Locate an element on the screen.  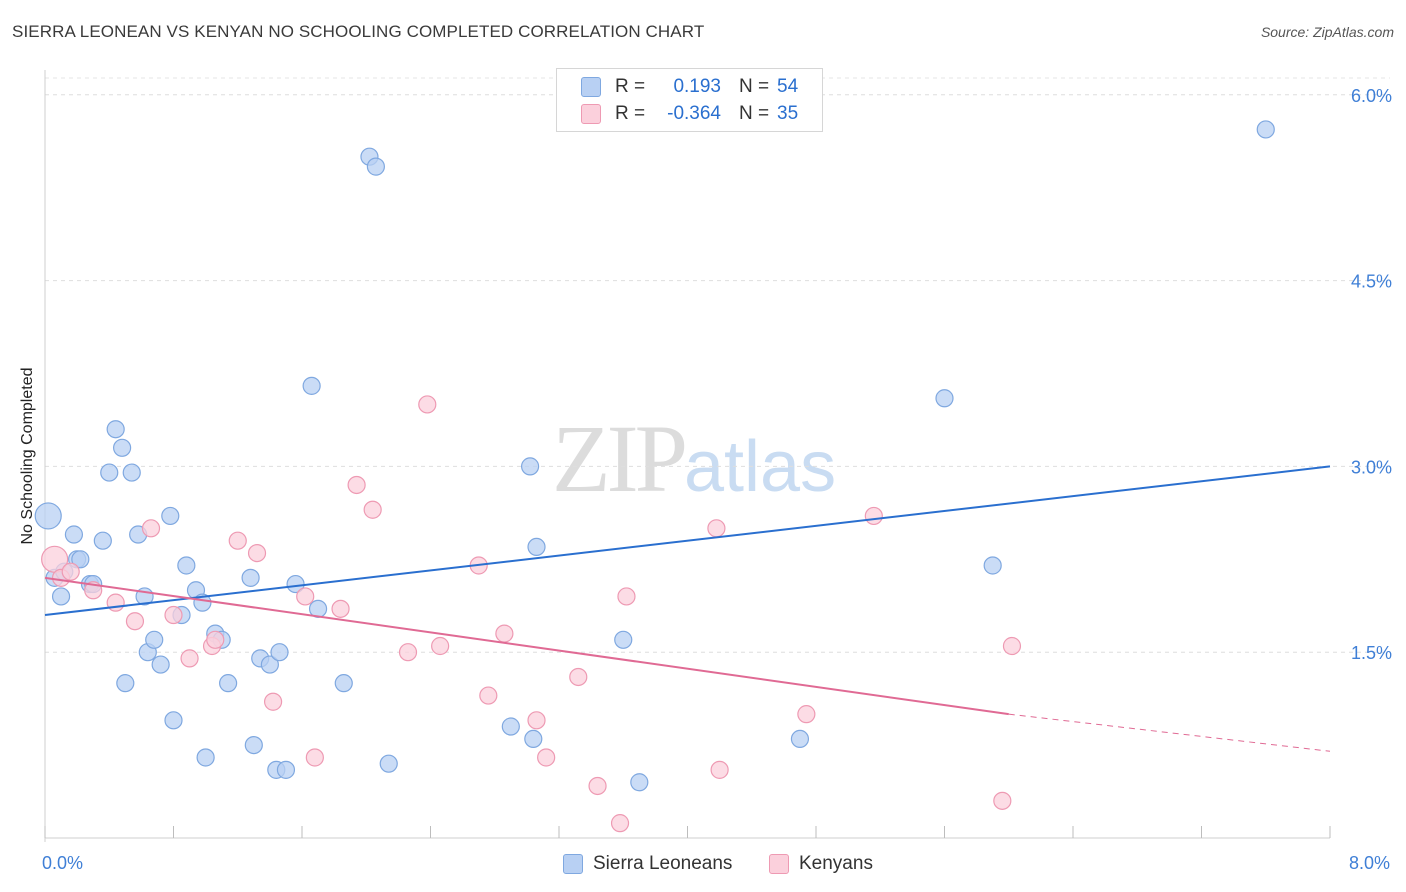
bottom-legend-swatch-sierra-leoneans is located at coordinates (573, 864).